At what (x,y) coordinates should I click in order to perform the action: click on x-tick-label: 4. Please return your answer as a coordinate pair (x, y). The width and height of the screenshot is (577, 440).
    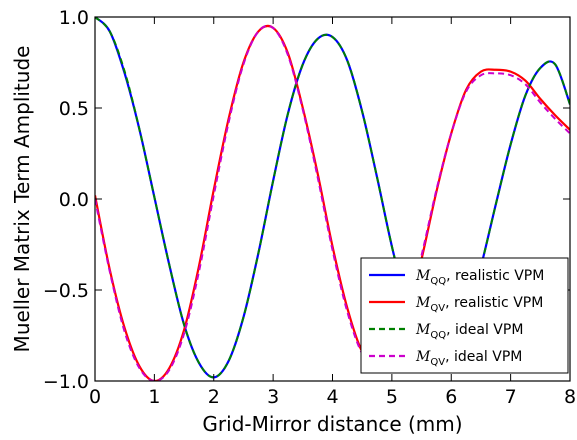
    Looking at the image, I should click on (332, 397).